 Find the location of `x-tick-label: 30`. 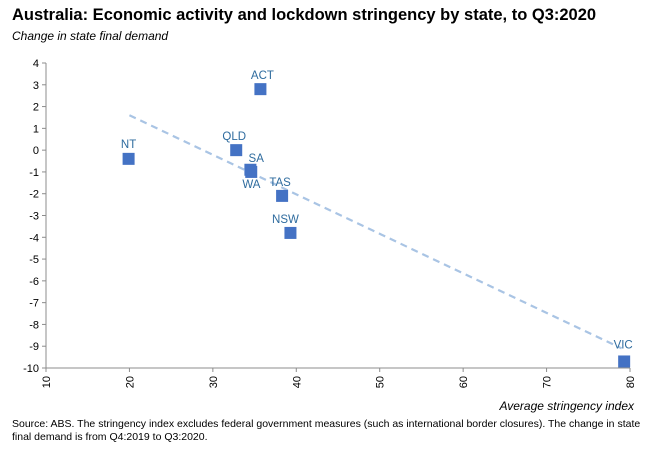

x-tick-label: 30 is located at coordinates (214, 382).